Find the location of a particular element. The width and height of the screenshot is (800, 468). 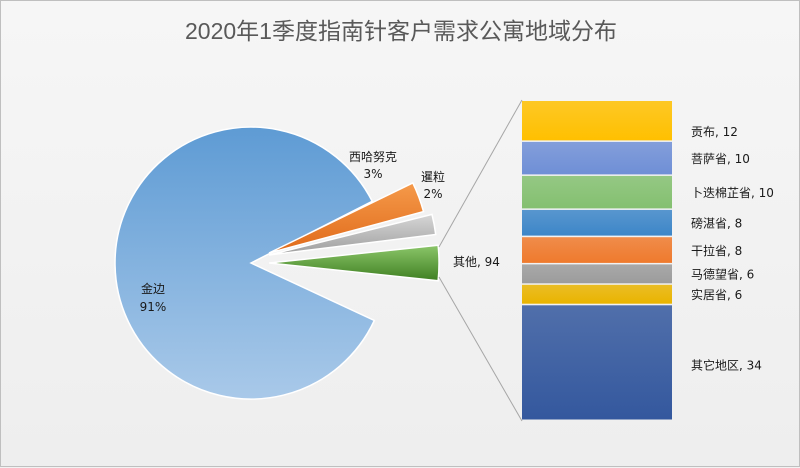

label-name-3: 暹粒 is located at coordinates (433, 176).